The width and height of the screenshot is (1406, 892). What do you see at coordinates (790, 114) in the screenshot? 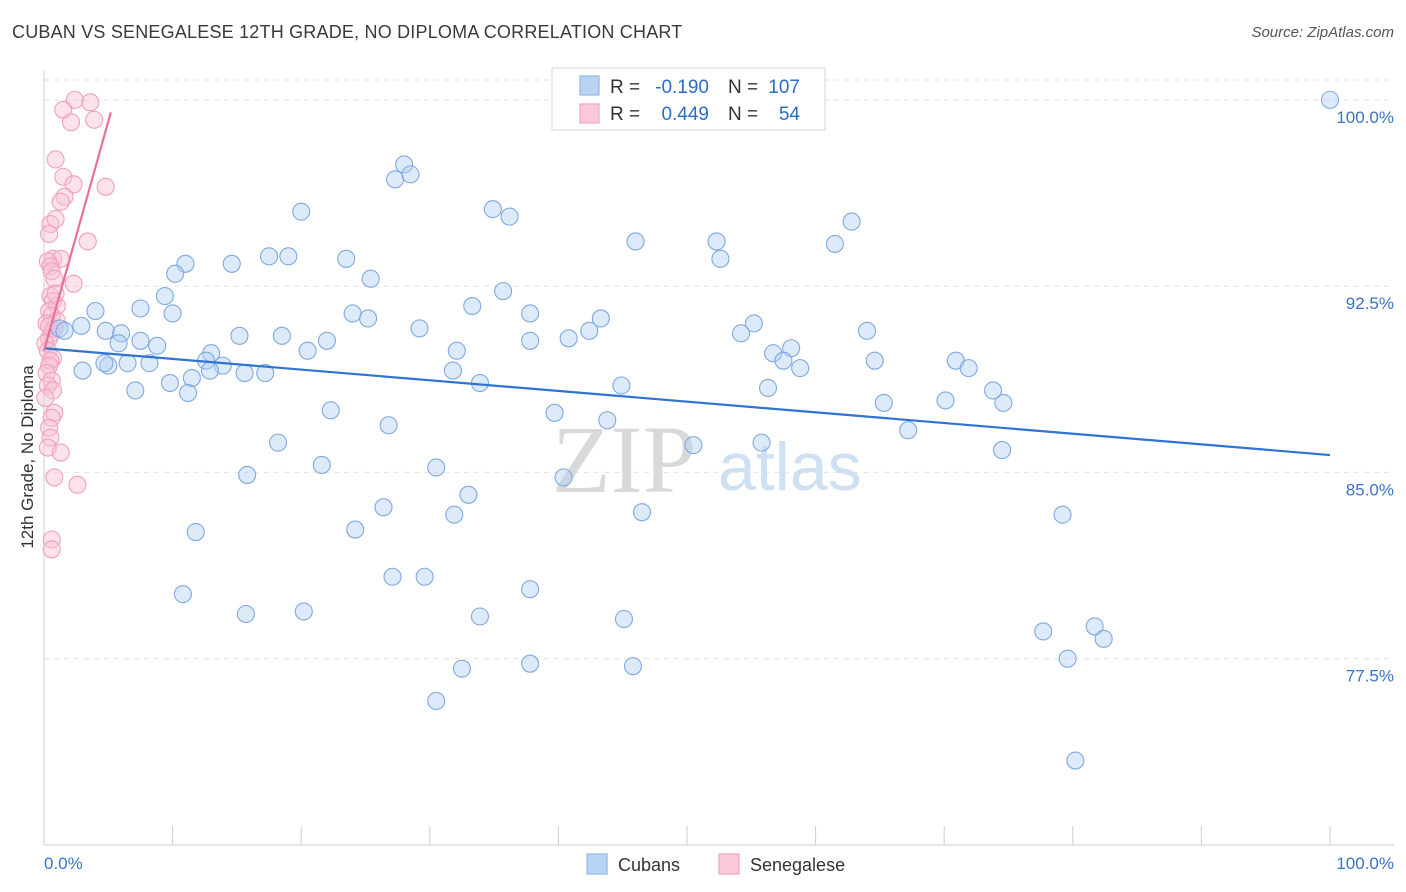
I see `legend-n-value-2: 54` at bounding box center [790, 114].